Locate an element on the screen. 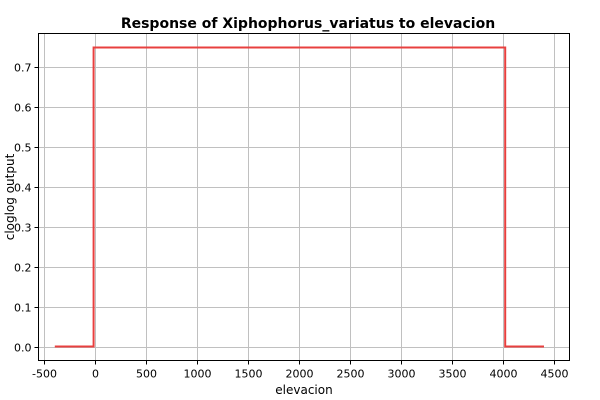 Image resolution: width=600 pixels, height=400 pixels. x-tick-label: 3000 is located at coordinates (402, 374).